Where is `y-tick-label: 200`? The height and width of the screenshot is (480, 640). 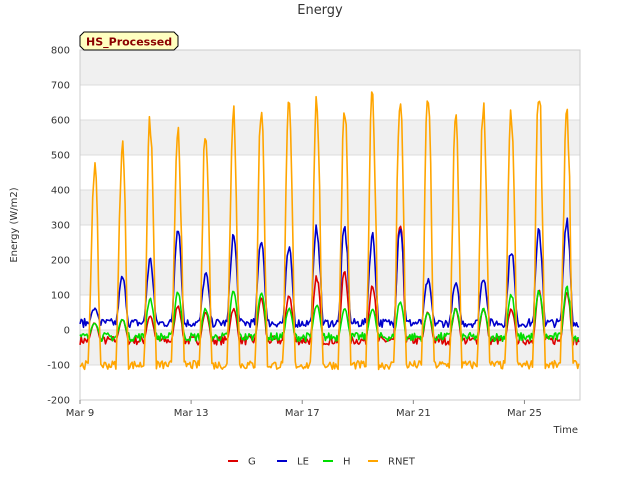 y-tick-label: 200 is located at coordinates (60, 261).